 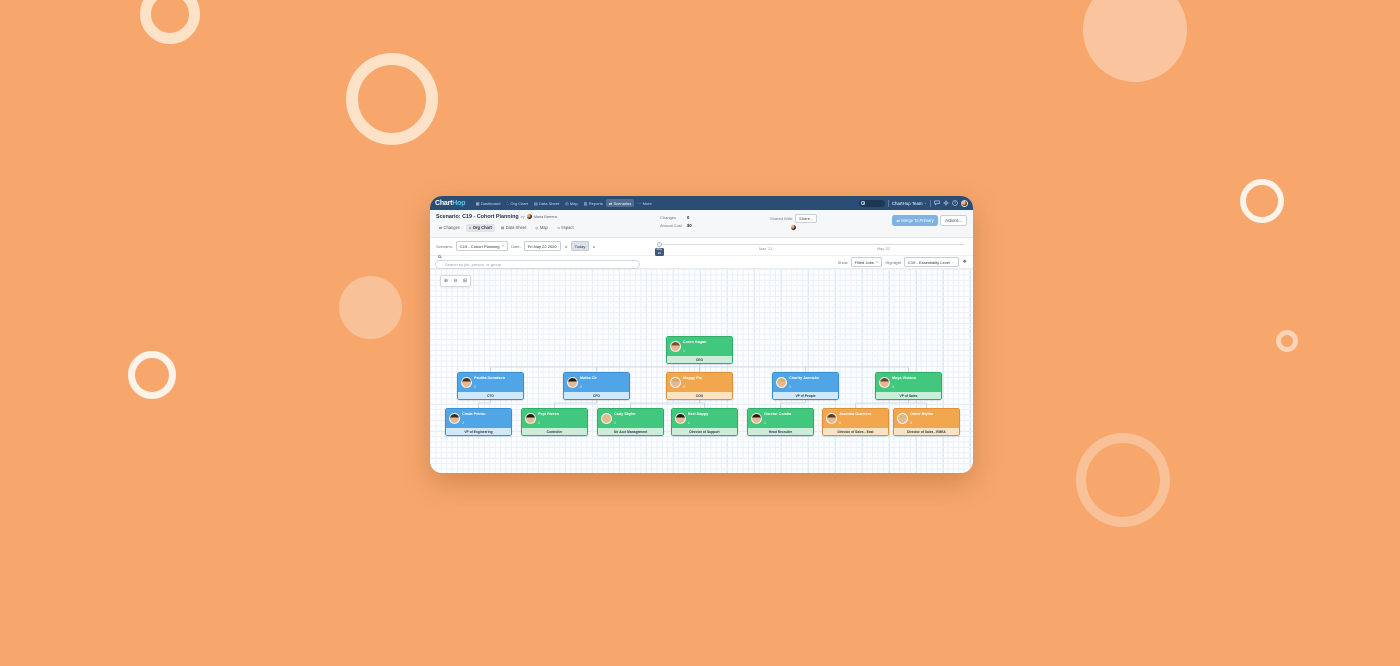 What do you see at coordinates (444, 246) in the screenshot?
I see `scenario-select-label: Scenario:` at bounding box center [444, 246].